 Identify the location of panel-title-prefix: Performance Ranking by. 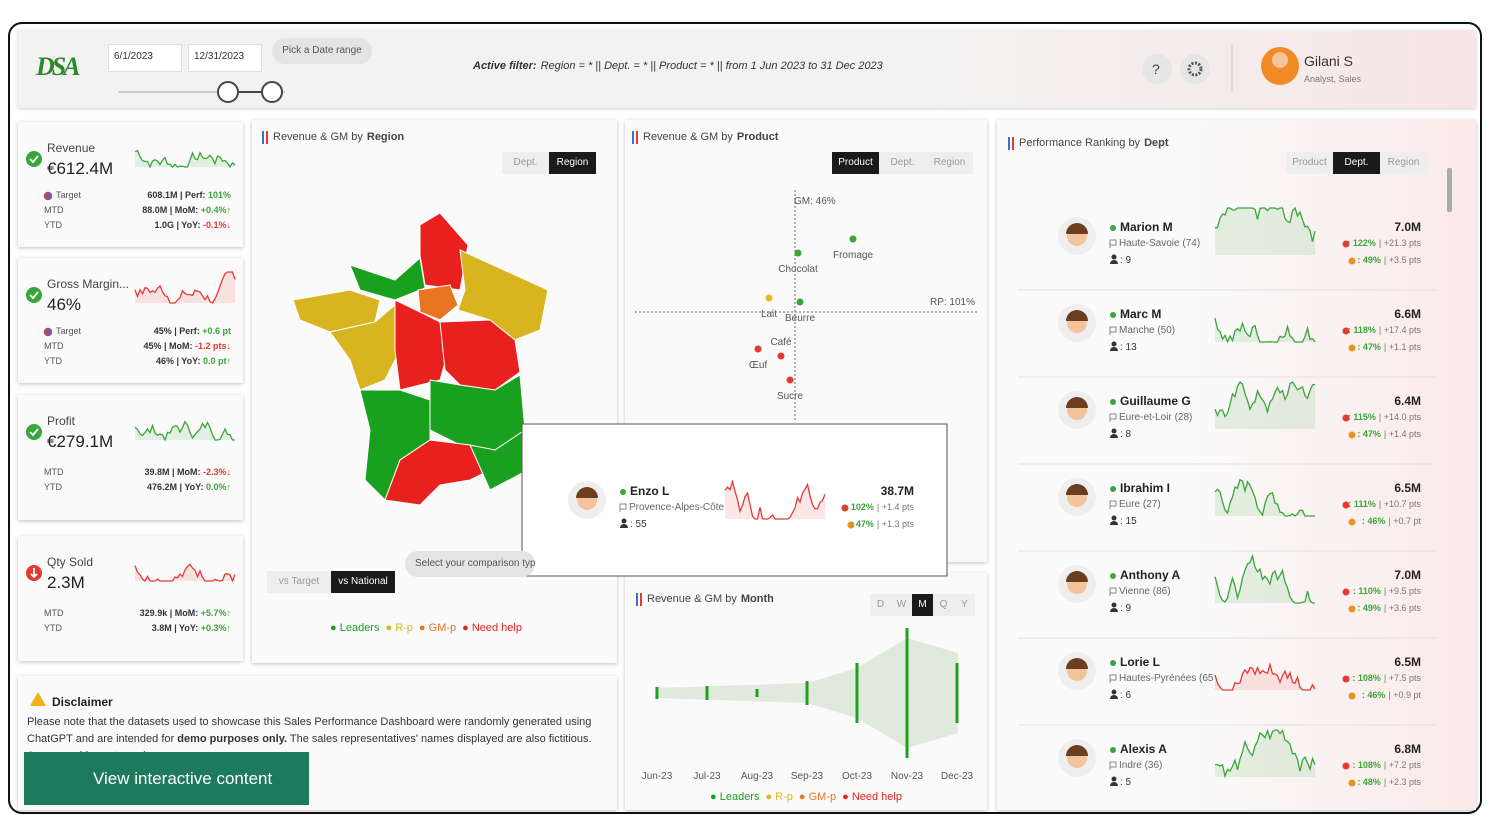
(1080, 143).